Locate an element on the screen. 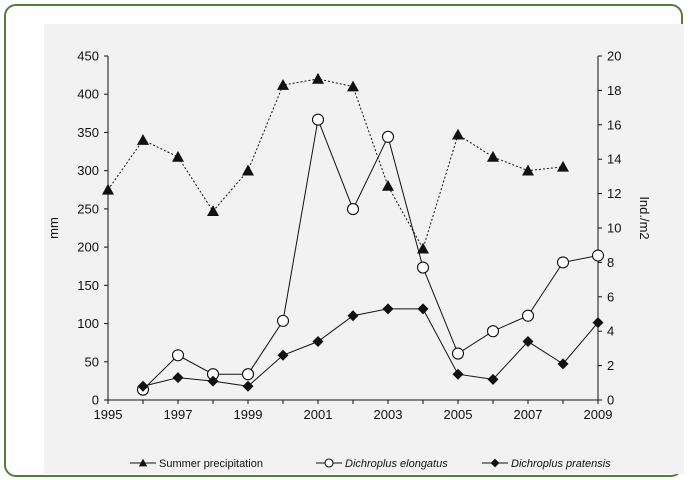 This screenshot has width=691, height=485. y-right-tick-label: 20 is located at coordinates (614, 56).